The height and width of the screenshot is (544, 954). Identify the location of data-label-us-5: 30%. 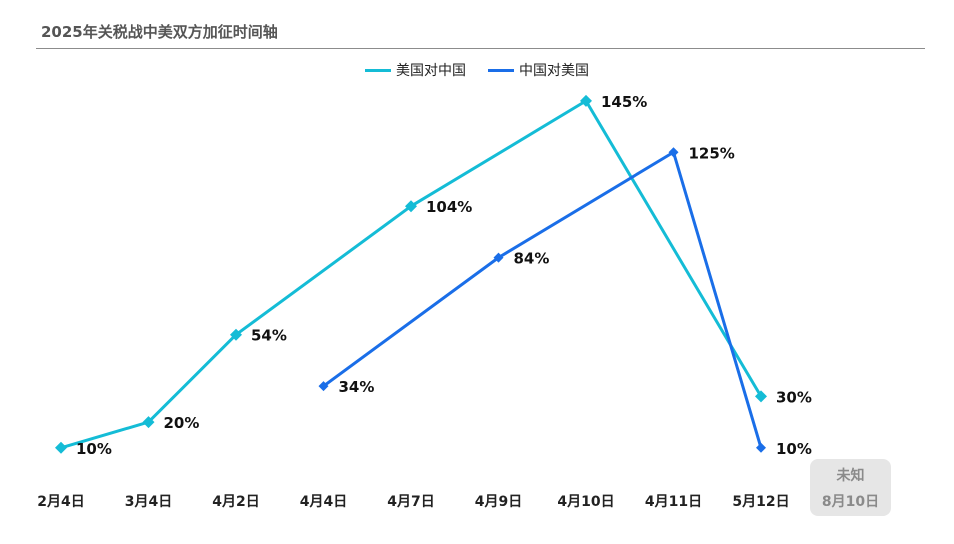
(794, 397).